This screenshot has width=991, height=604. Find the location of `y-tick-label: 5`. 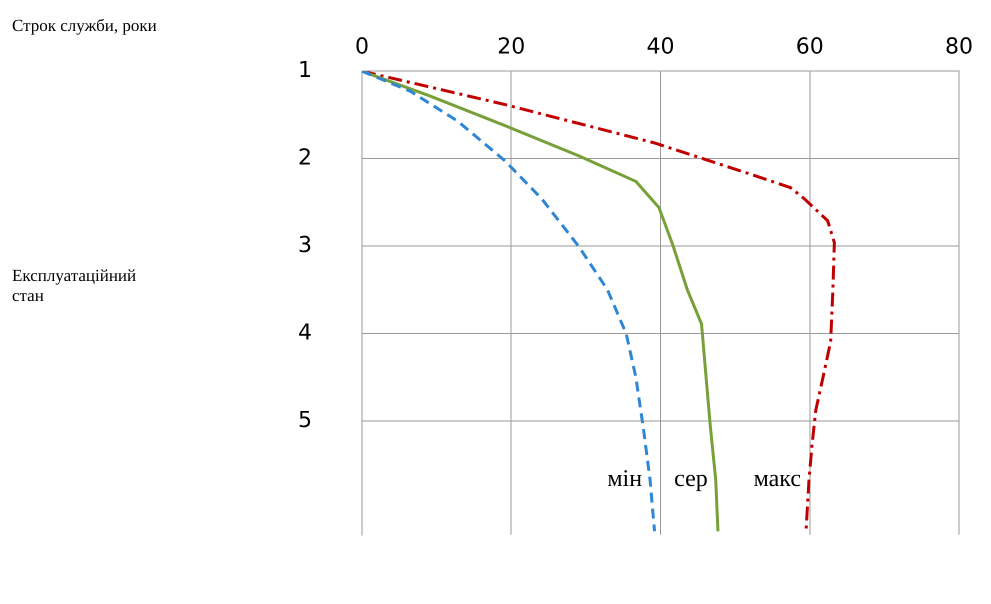

y-tick-label: 5 is located at coordinates (305, 420).